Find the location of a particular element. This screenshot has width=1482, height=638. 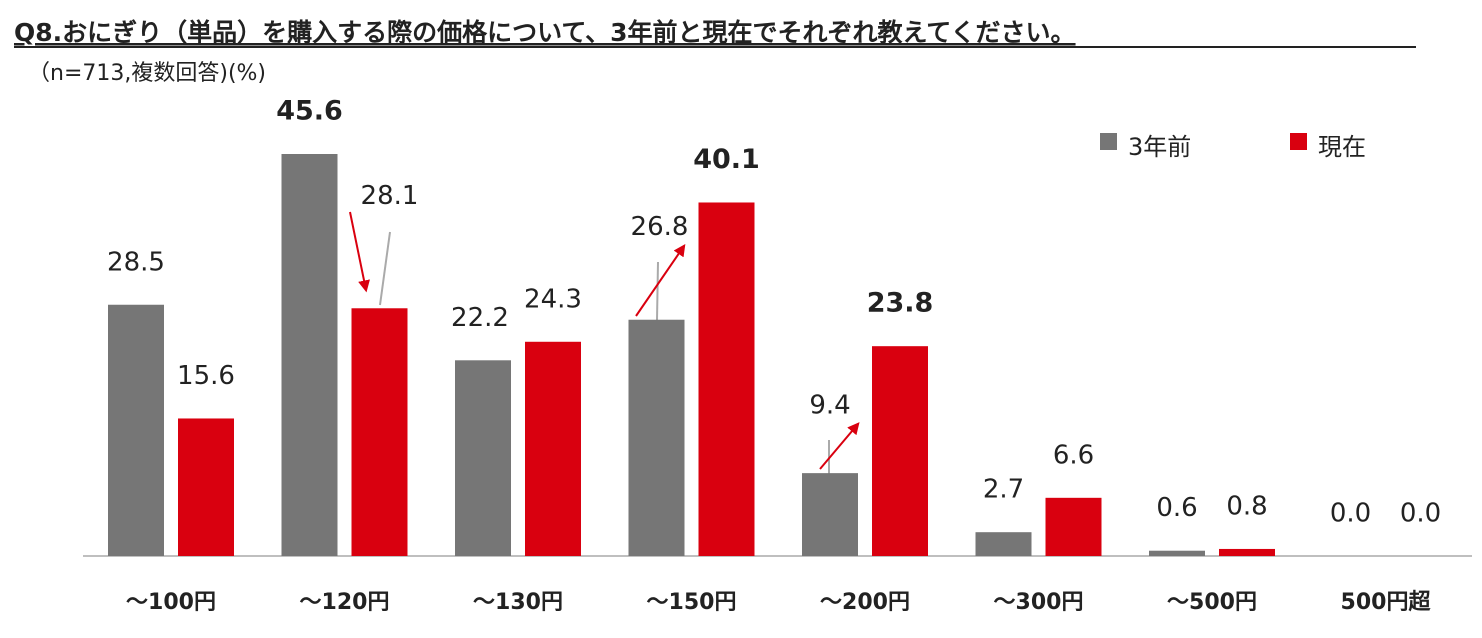

data-label: 2.7 is located at coordinates (1003, 490).